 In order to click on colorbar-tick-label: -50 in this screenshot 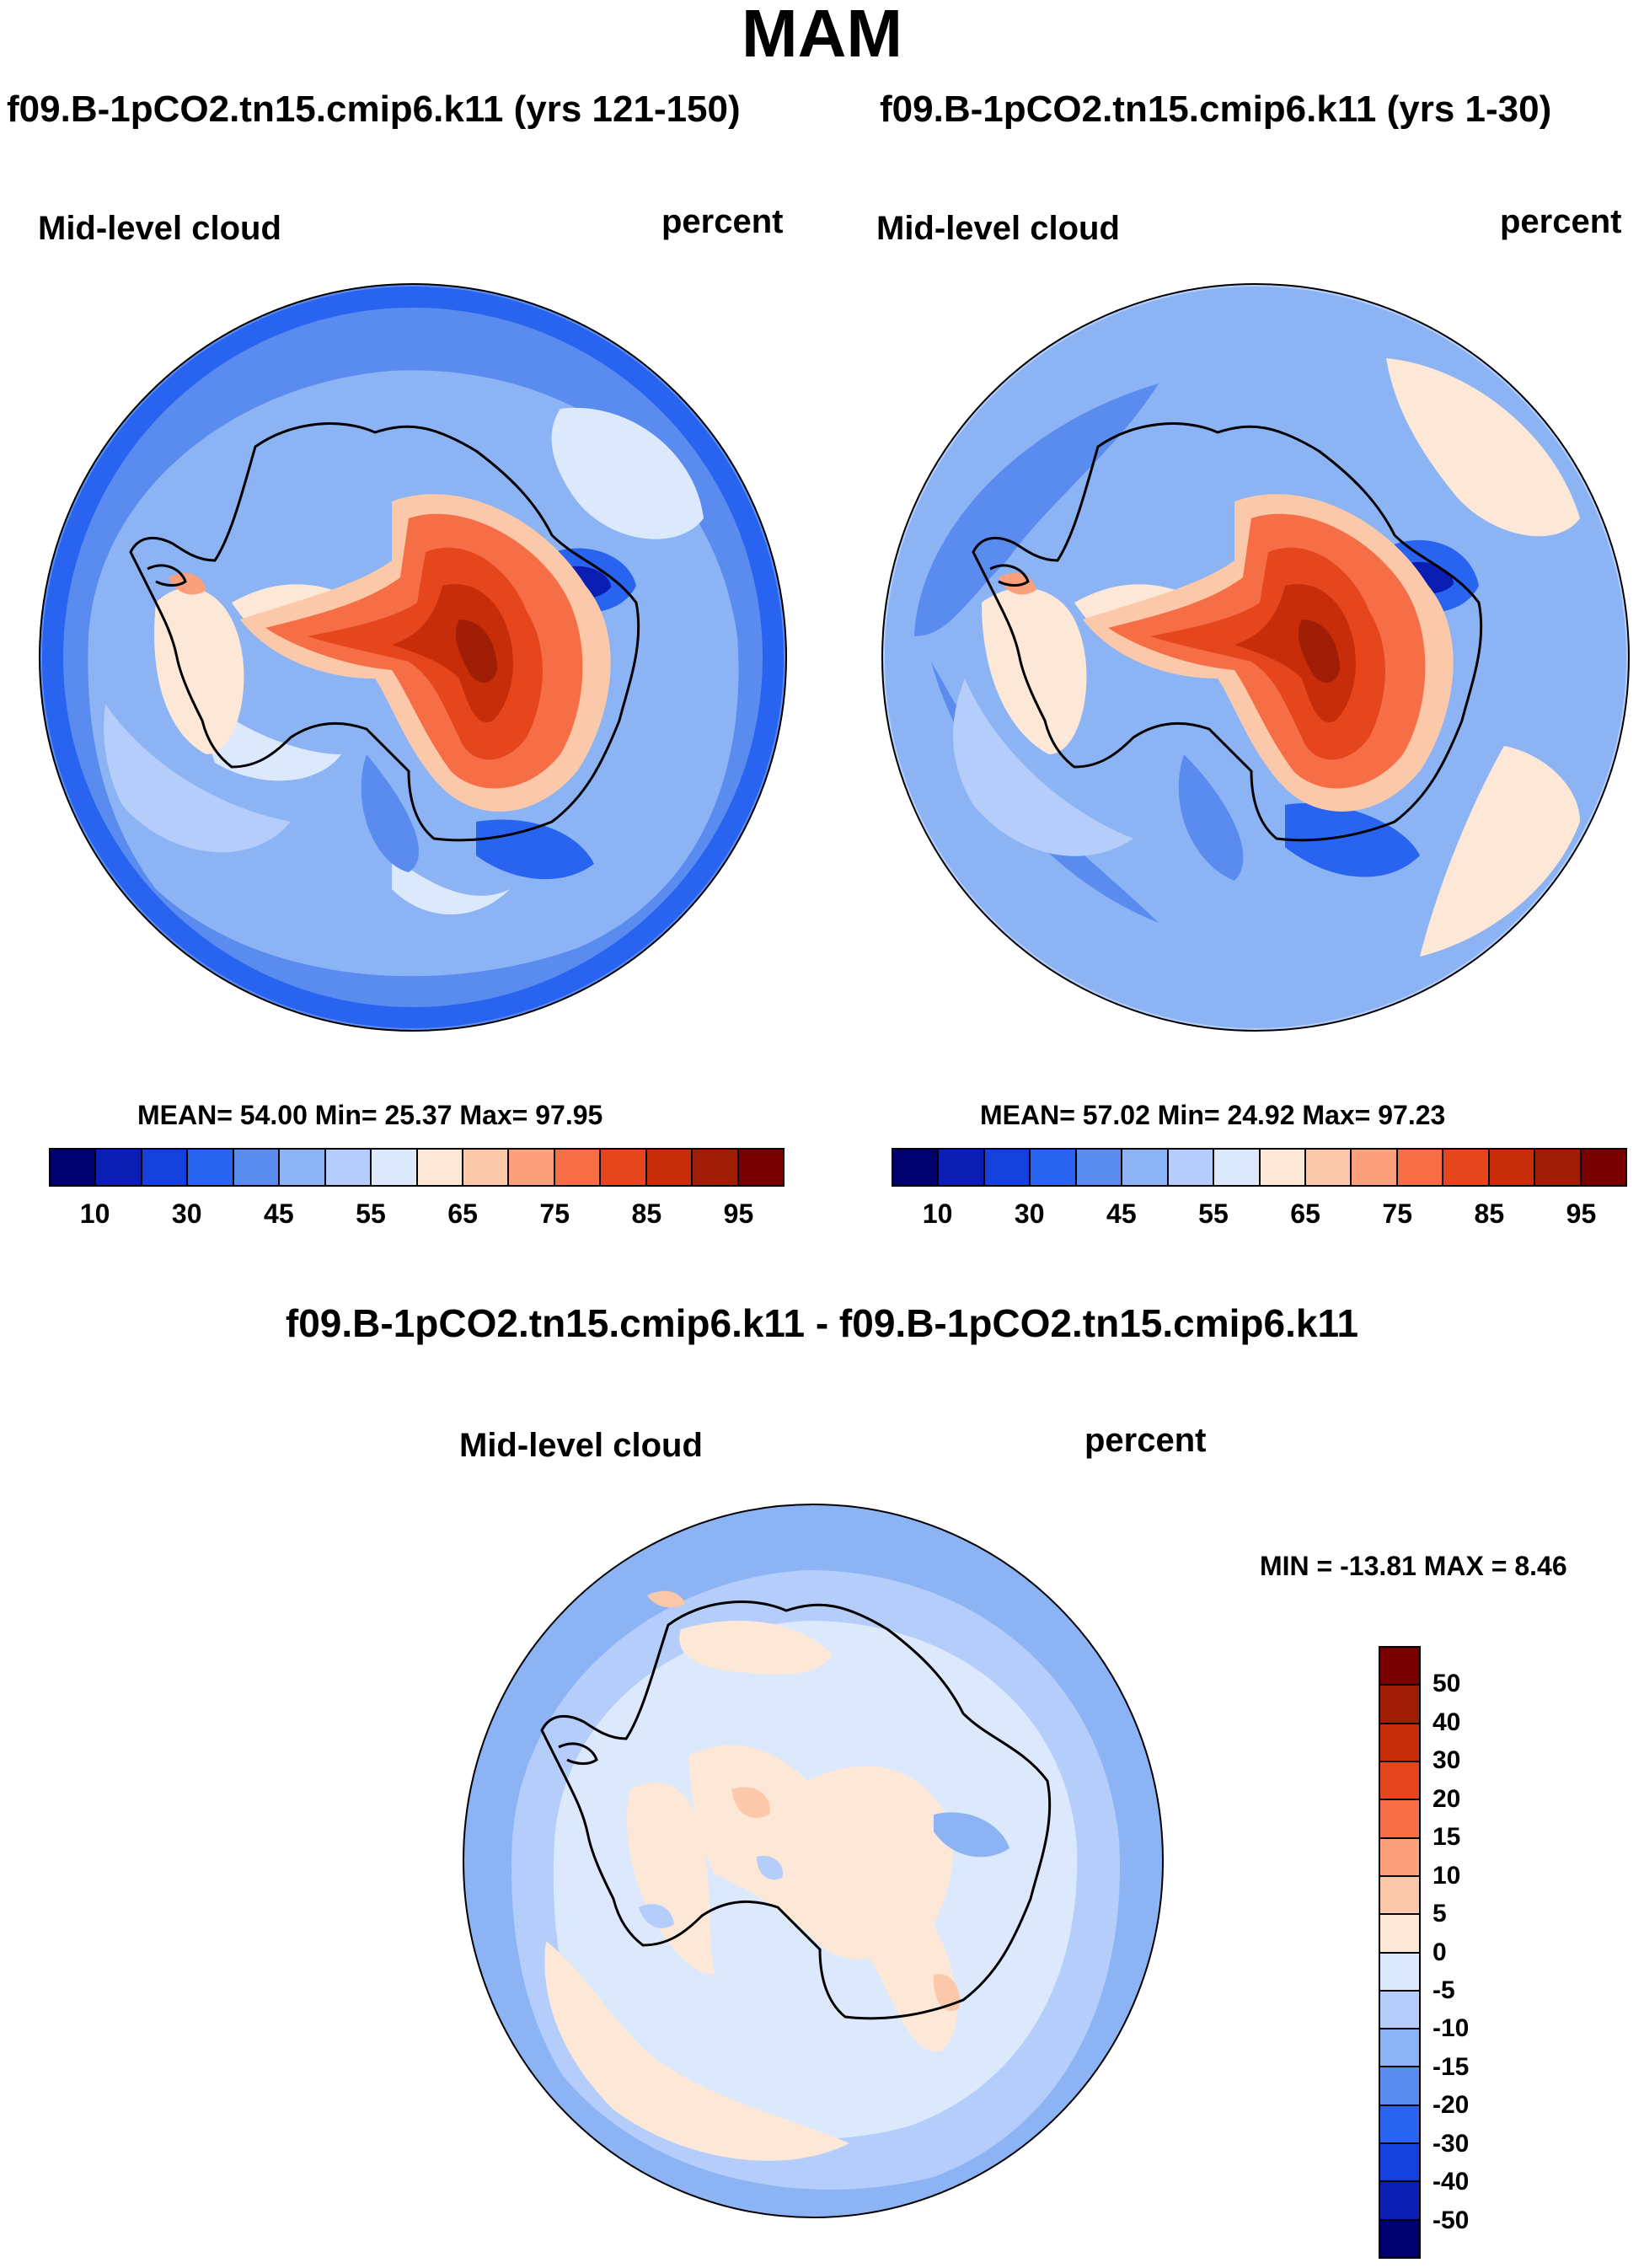, I will do `click(1451, 2220)`.